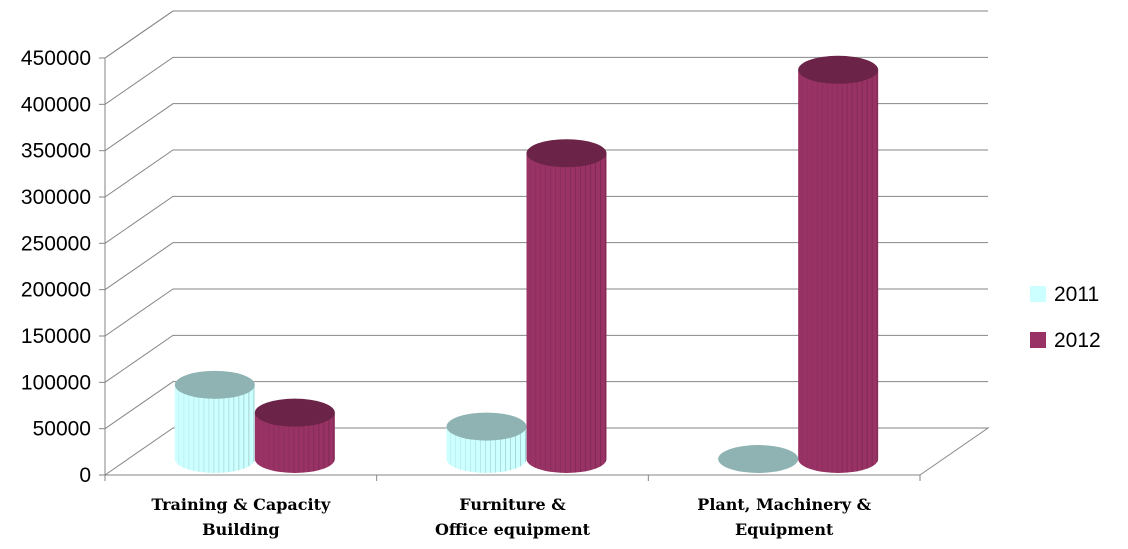 This screenshot has width=1128, height=549. What do you see at coordinates (513, 529) in the screenshot?
I see `category-label: Office equipment` at bounding box center [513, 529].